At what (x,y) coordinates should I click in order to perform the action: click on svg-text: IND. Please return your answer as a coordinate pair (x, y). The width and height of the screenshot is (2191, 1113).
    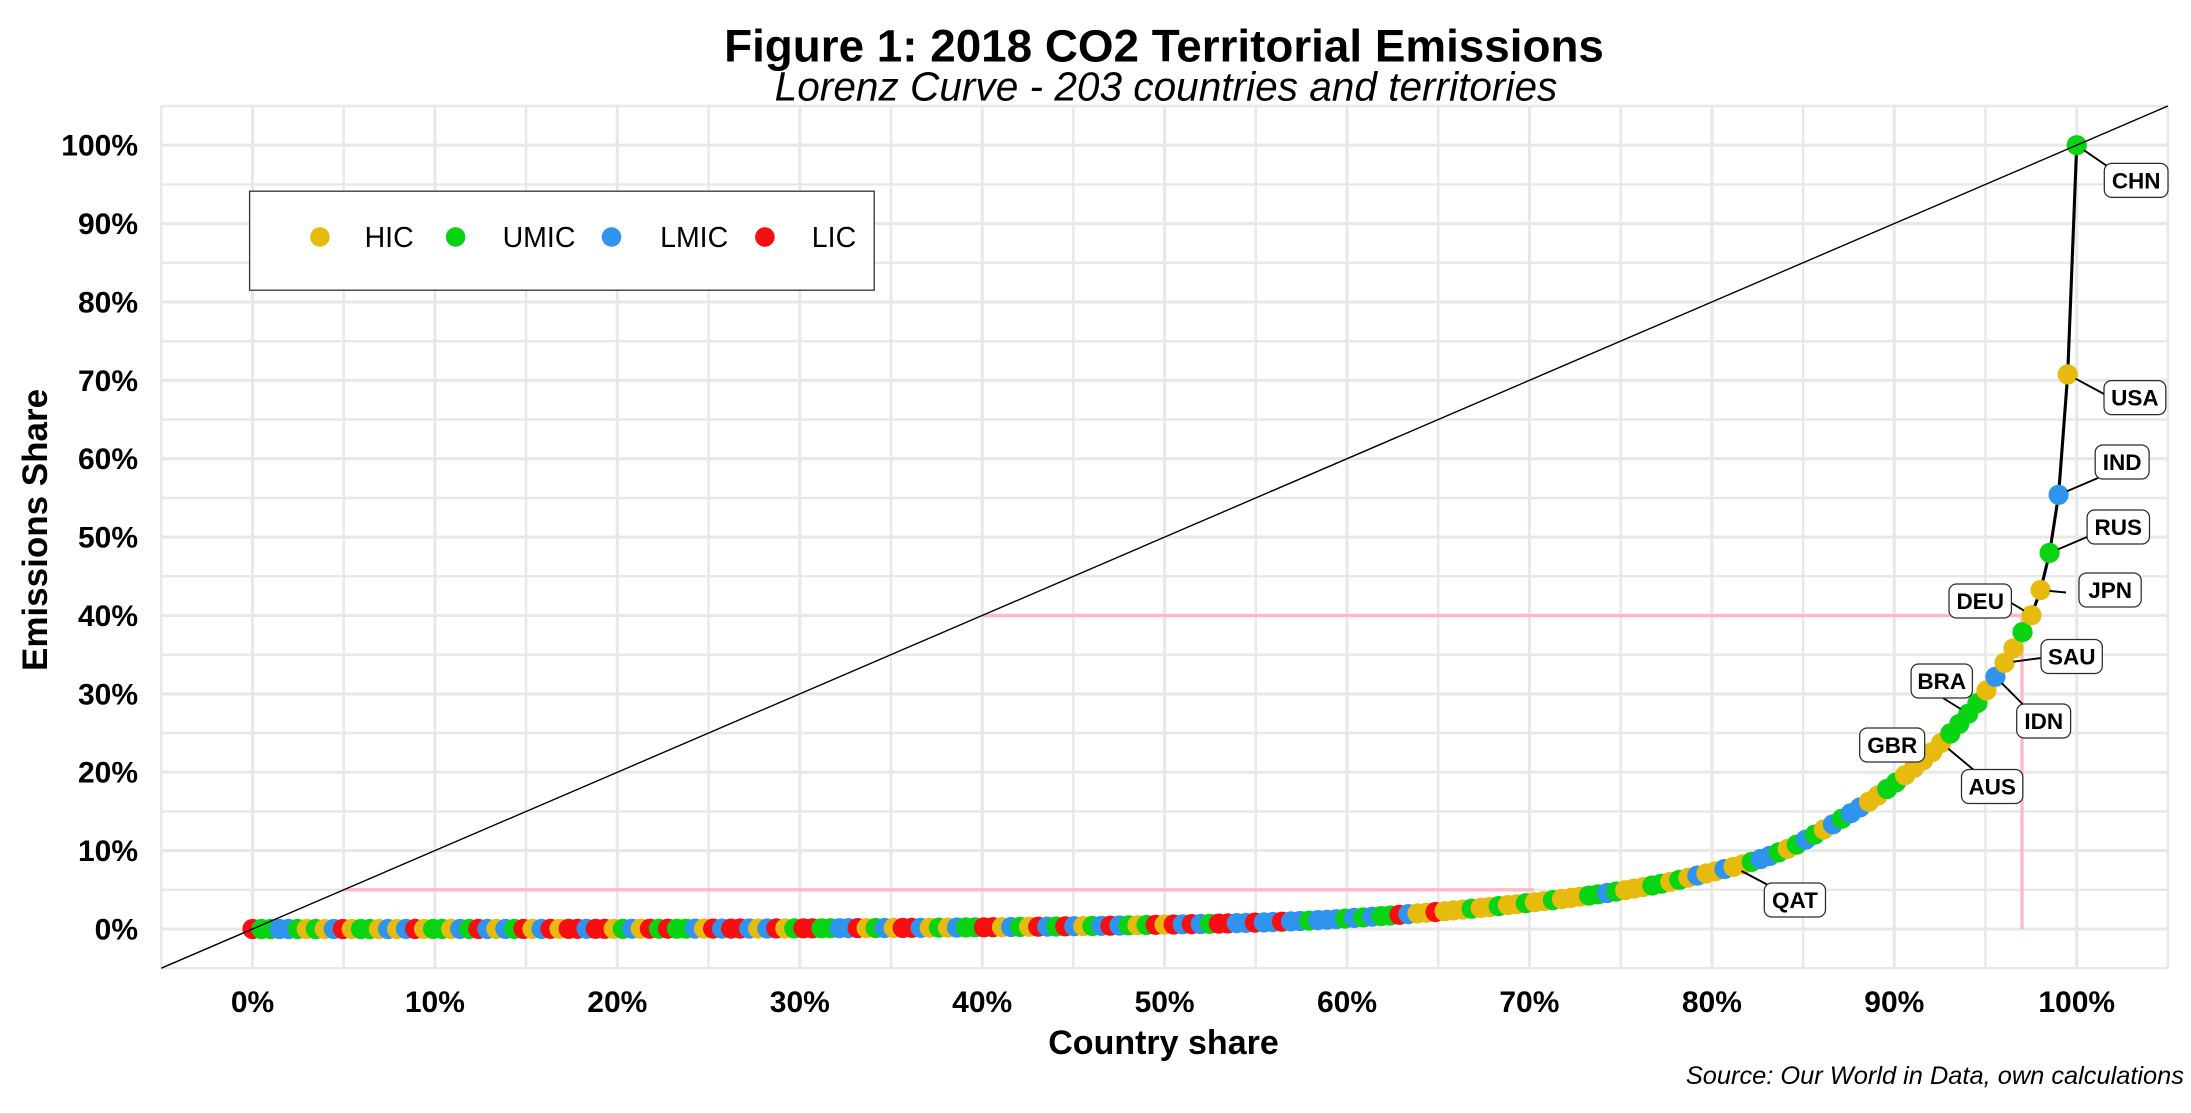
    Looking at the image, I should click on (2122, 462).